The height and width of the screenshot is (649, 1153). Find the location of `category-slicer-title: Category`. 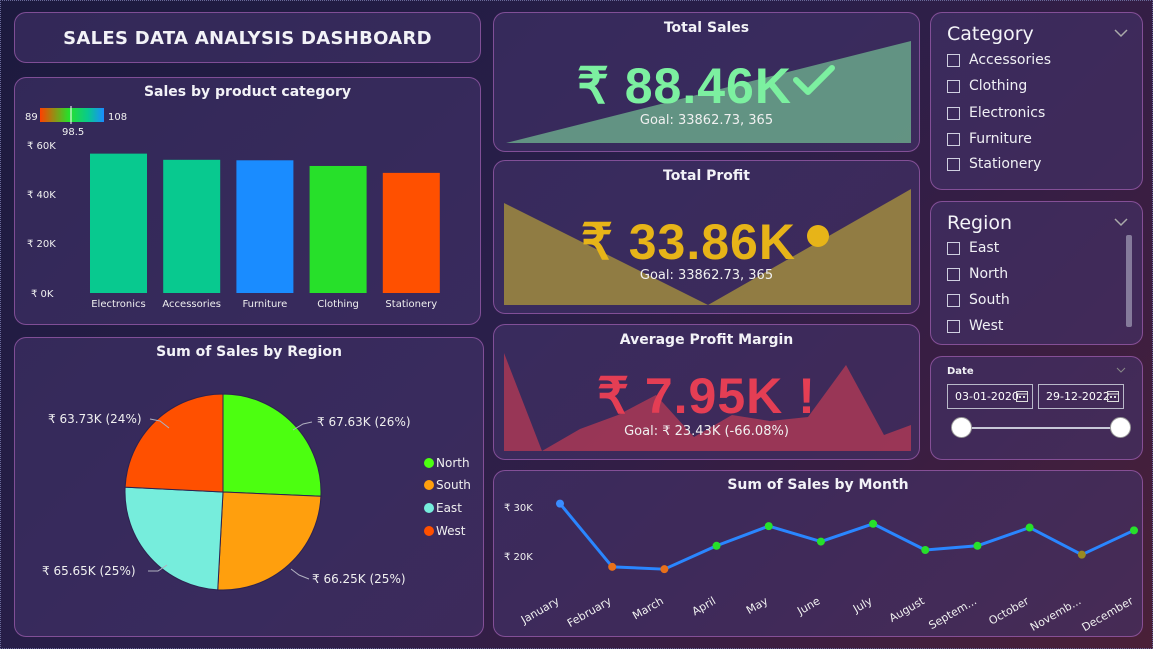

category-slicer-title: Category is located at coordinates (990, 34).